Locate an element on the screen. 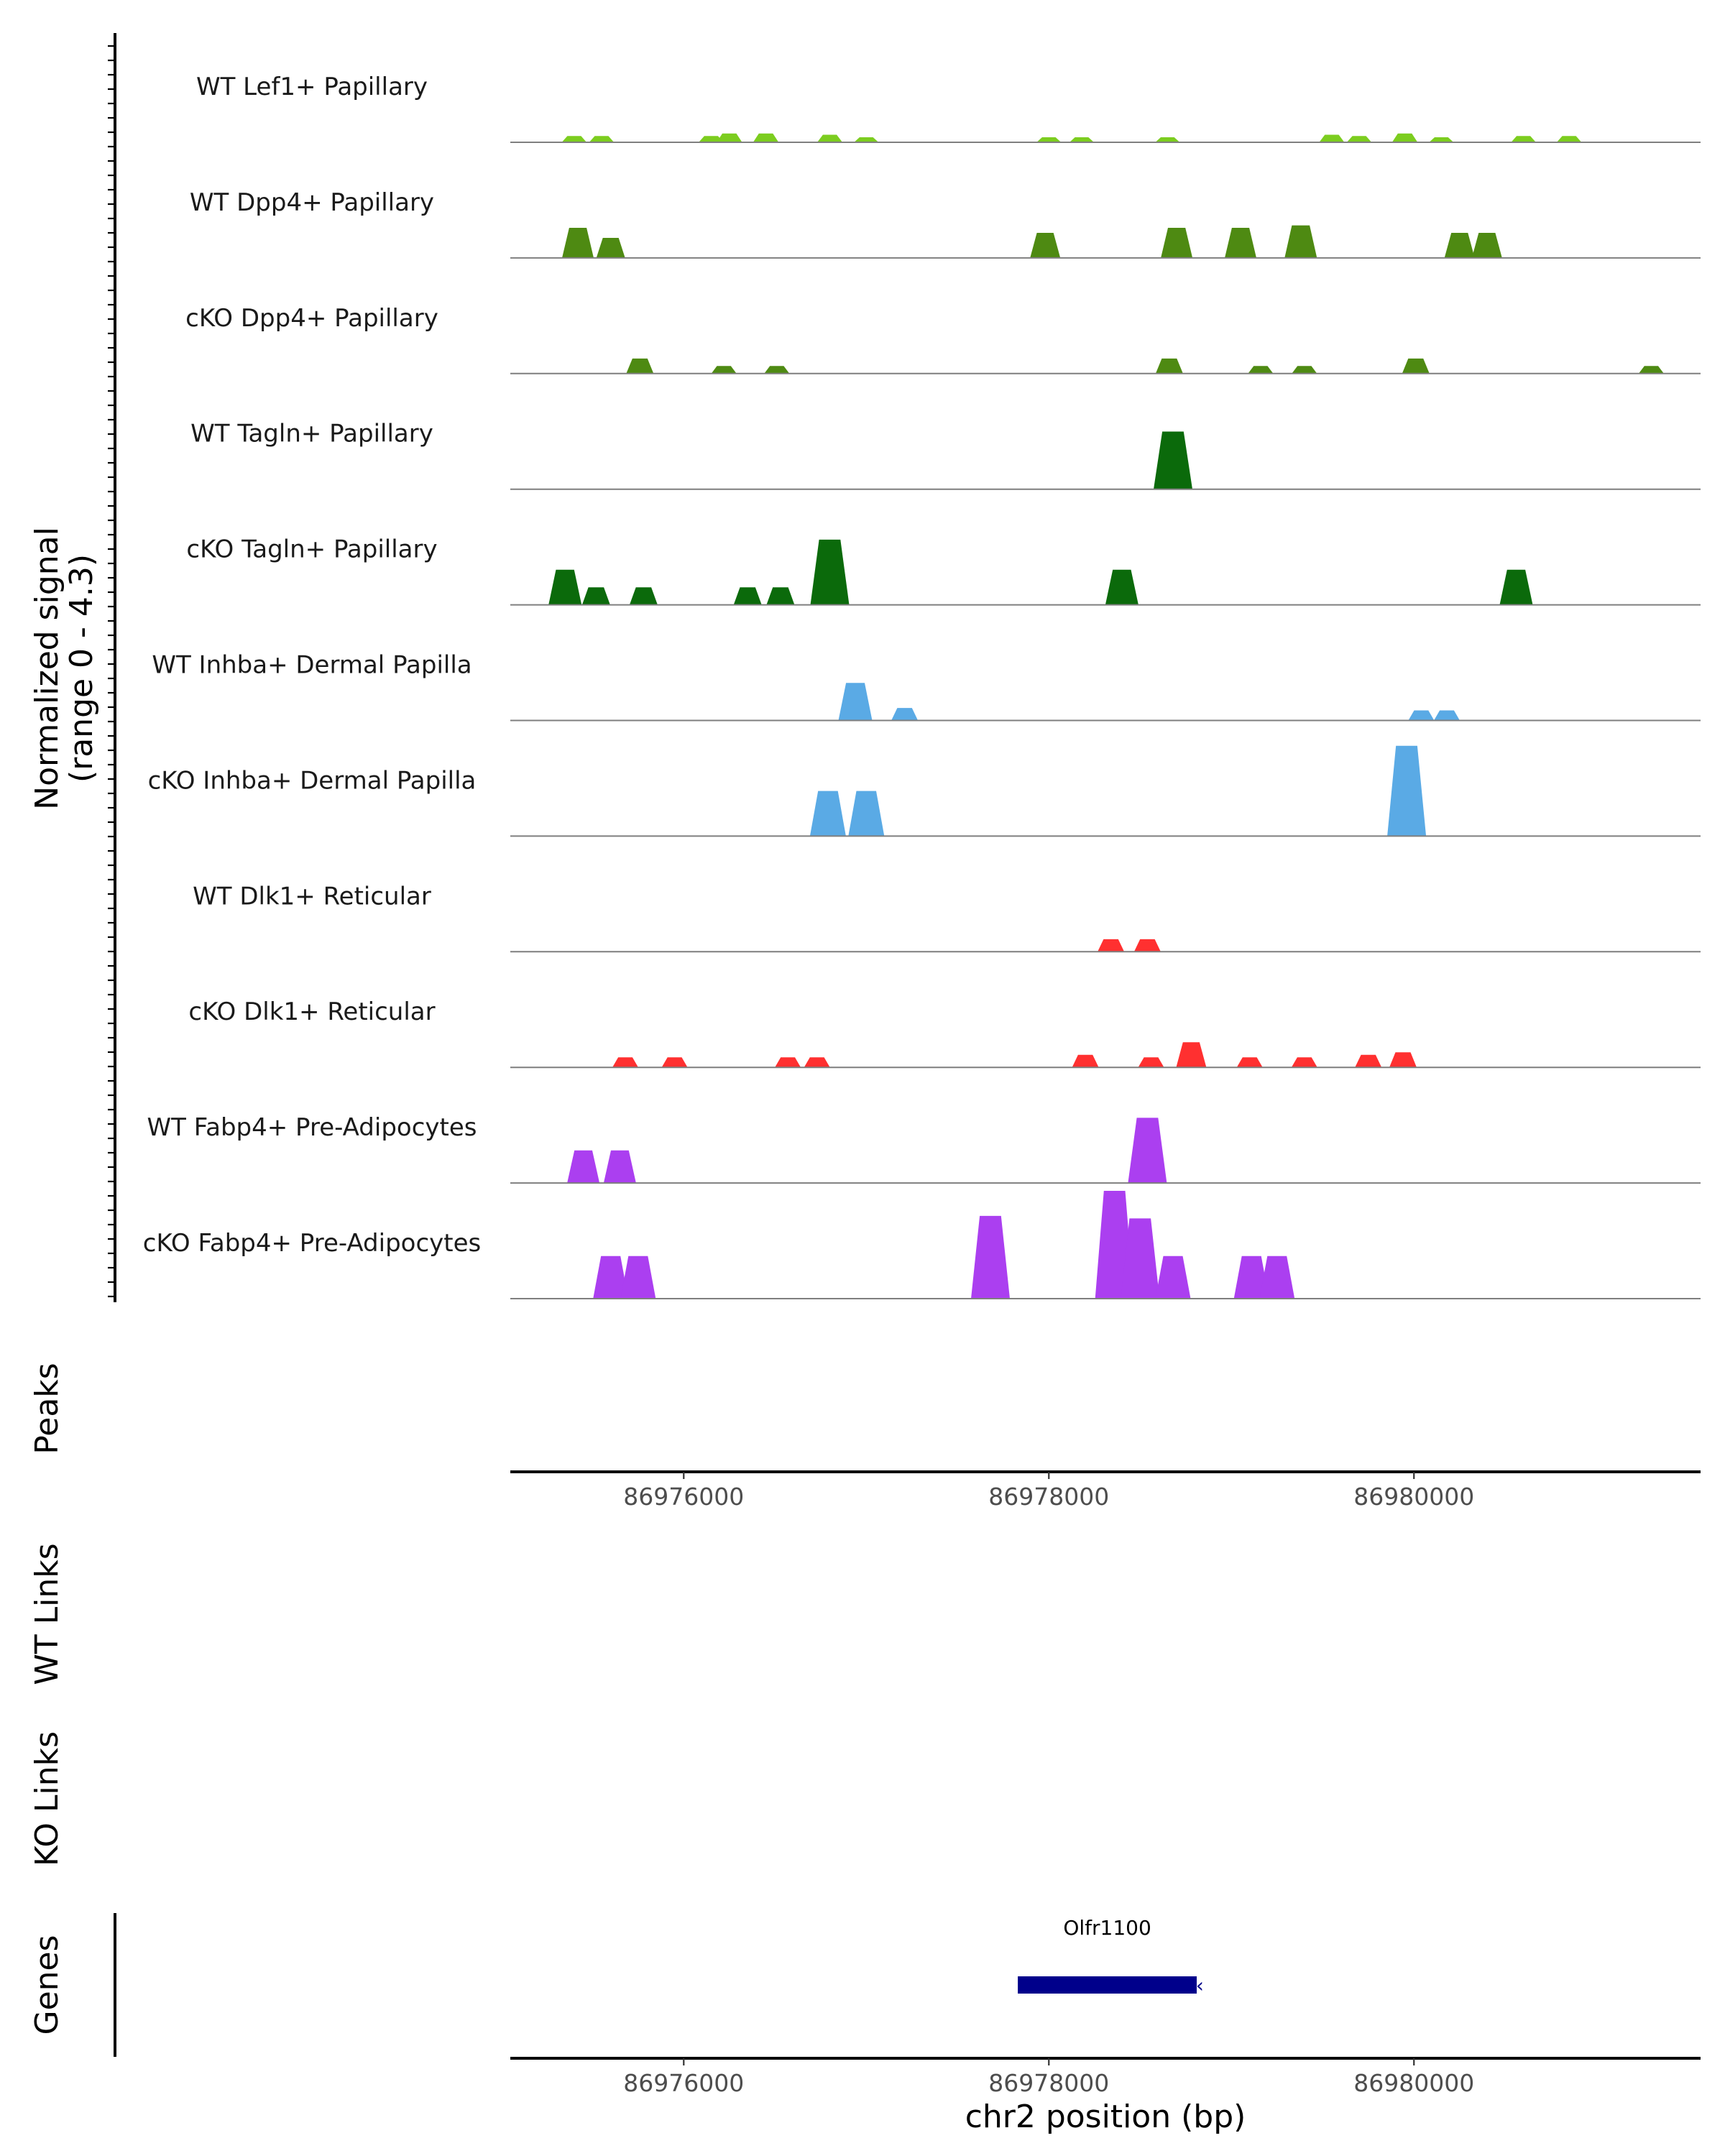 This screenshot has width=1725, height=2156. track-label: WT Inhba+ Dermal Papilla is located at coordinates (312, 665).